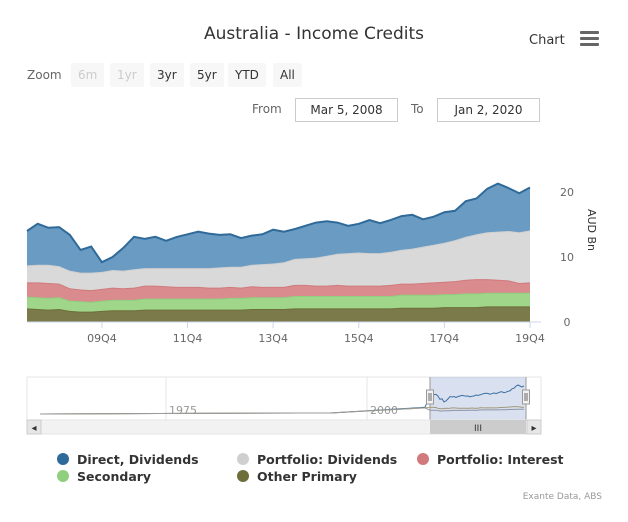  I want to click on x-tick-label: 11Q4, so click(188, 338).